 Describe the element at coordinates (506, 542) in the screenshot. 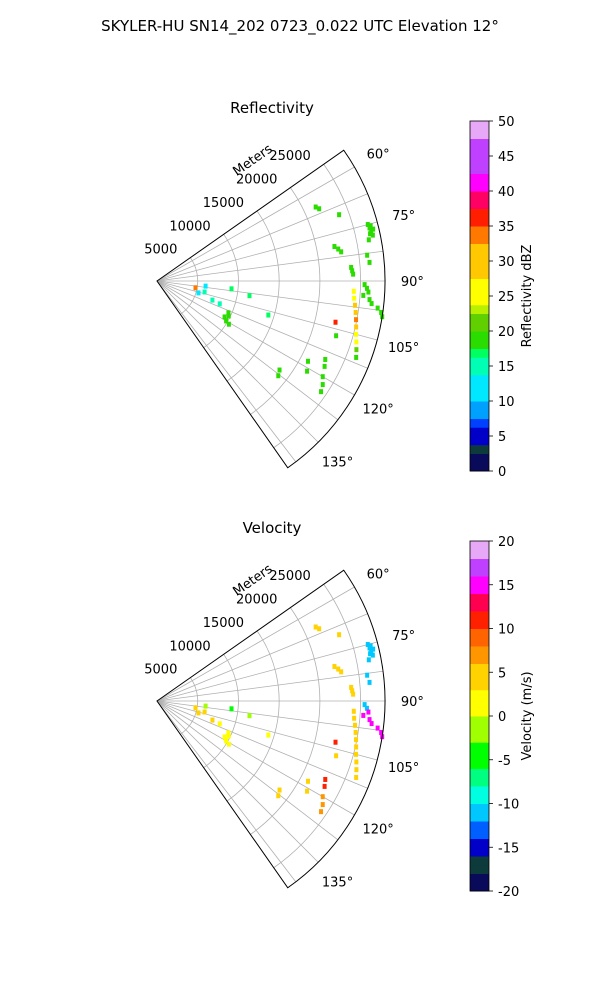

I see `colorbar-tick-label: 20` at that location.